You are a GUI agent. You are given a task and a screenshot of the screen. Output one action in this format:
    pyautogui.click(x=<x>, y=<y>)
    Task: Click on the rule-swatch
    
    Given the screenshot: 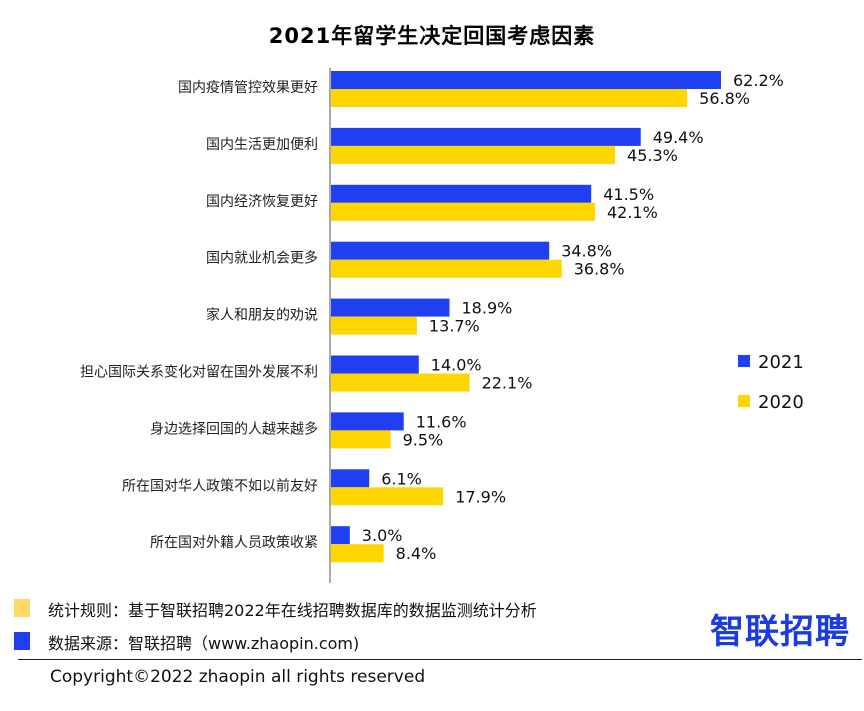 What is the action you would take?
    pyautogui.click(x=22, y=608)
    